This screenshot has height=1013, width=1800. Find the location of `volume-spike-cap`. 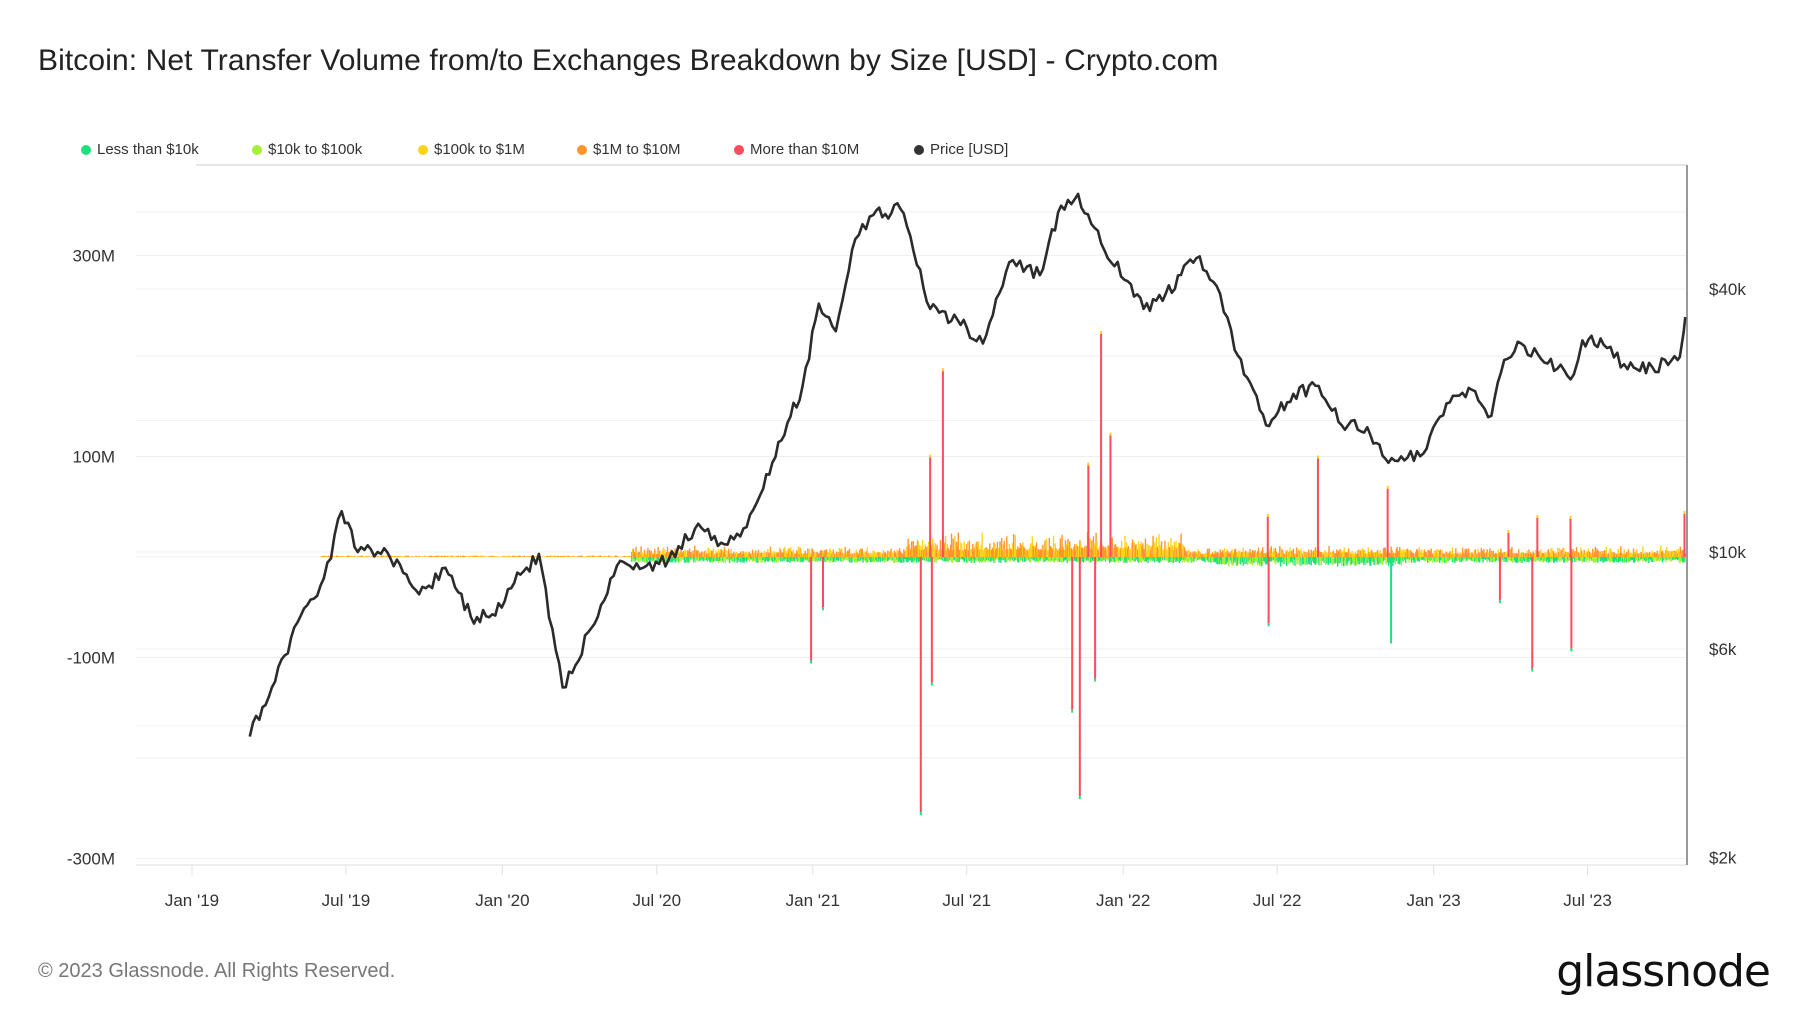

volume-spike-cap is located at coordinates (1571, 650).